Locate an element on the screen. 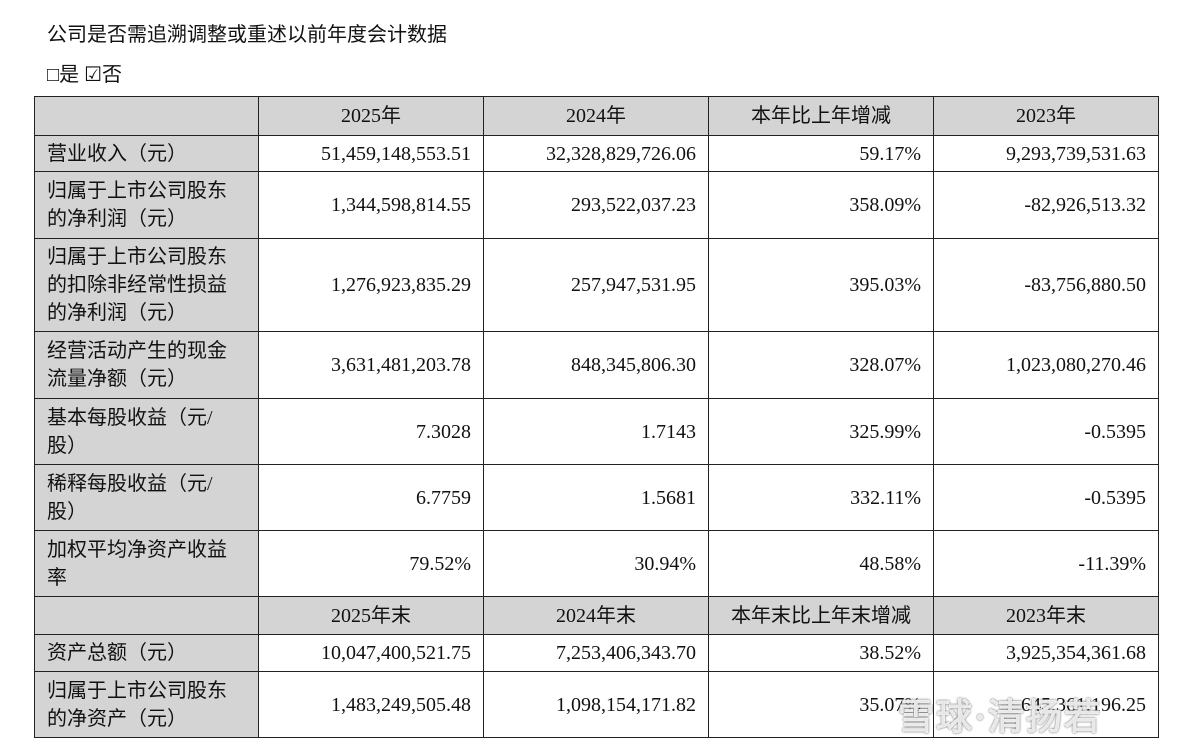  cell: 257,947,531.95 is located at coordinates (596, 285).